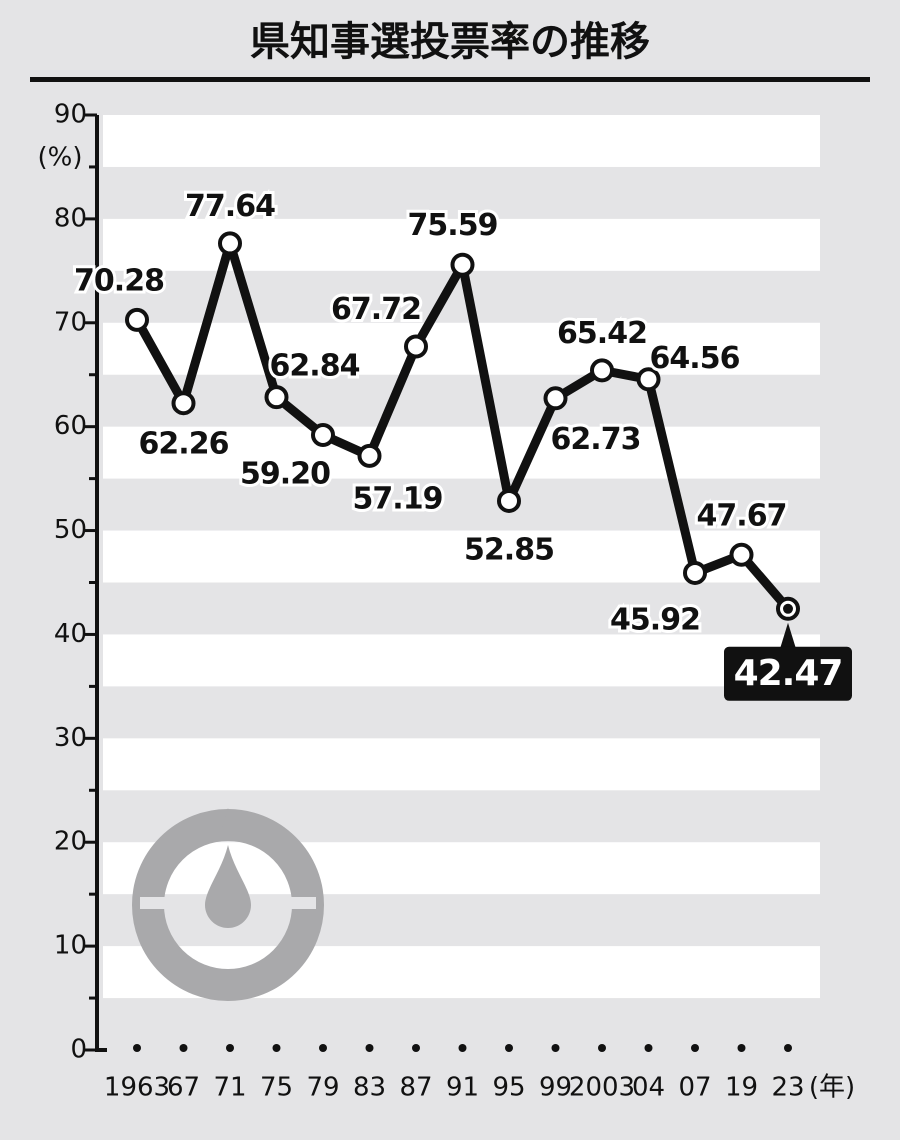 This screenshot has height=1140, width=900. What do you see at coordinates (70, 218) in the screenshot?
I see `y-tick-label: 80` at bounding box center [70, 218].